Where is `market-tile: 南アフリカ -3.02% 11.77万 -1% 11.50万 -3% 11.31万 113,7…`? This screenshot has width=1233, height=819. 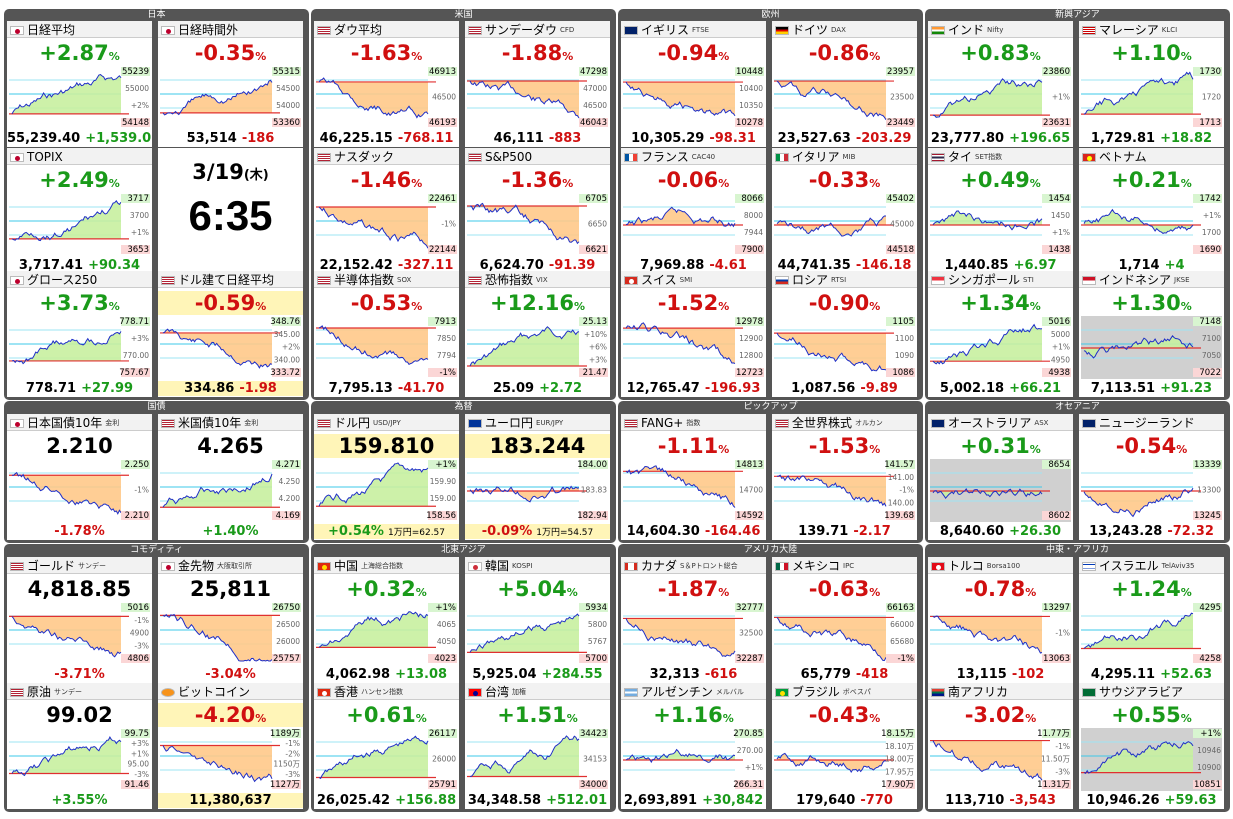 market-tile: 南アフリカ -3.02% 11.77万 -1% 11.50万 -3% 11.31万 113,7… is located at coordinates (1000, 746).